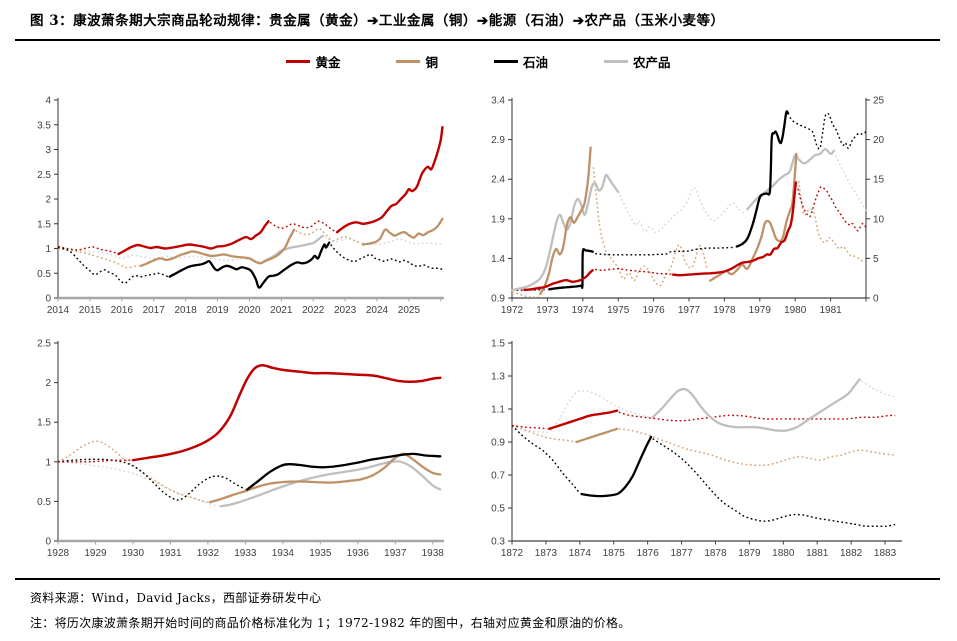  What do you see at coordinates (44, 175) in the screenshot?
I see `svg-text: 2.5` at bounding box center [44, 175].